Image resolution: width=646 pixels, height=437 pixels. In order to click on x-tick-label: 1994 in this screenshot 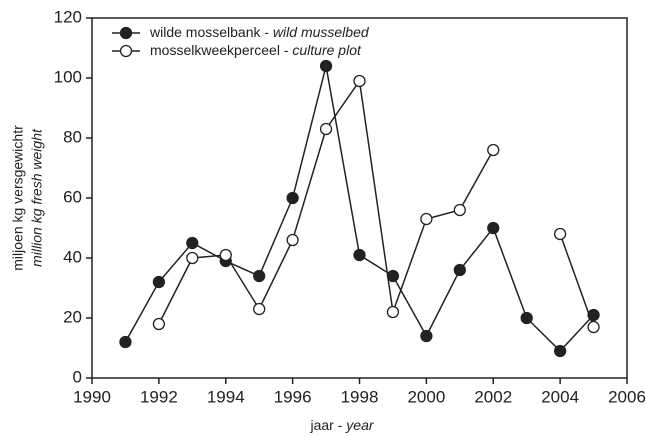, I will do `click(226, 396)`.